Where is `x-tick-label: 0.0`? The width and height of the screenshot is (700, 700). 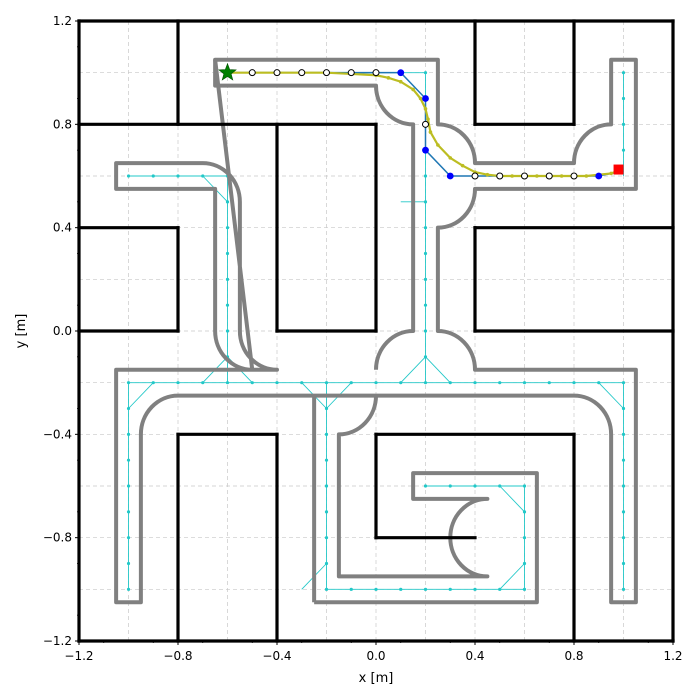
x-tick-label: 0.0 is located at coordinates (375, 656).